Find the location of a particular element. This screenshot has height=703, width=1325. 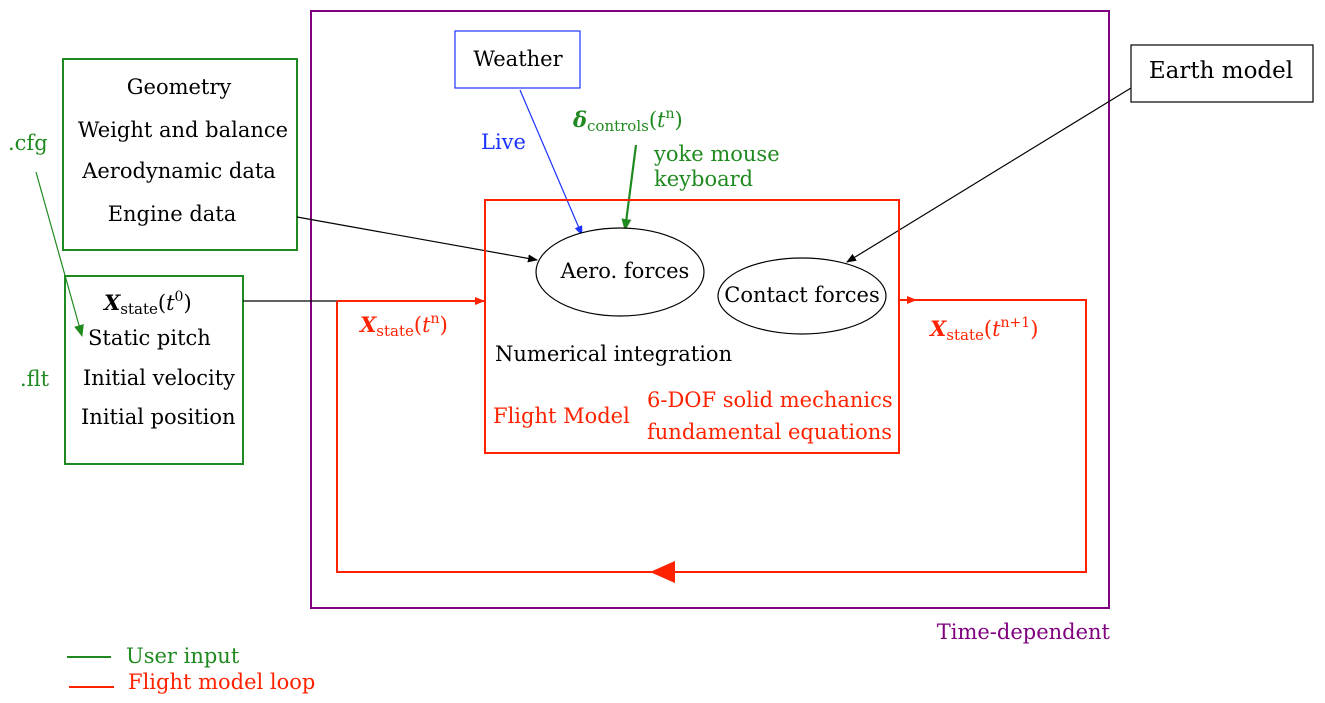

initial-item-static-pitch: Static pitch is located at coordinates (149, 338).